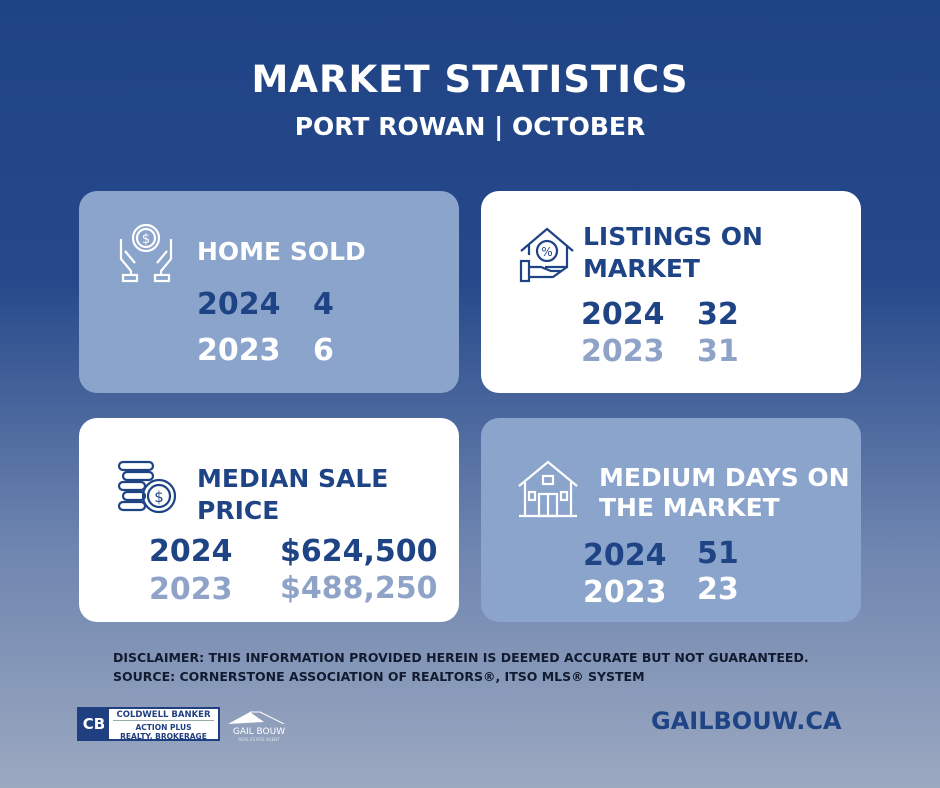 The image size is (940, 788). What do you see at coordinates (359, 551) in the screenshot?
I see `stat-value: $624,500` at bounding box center [359, 551].